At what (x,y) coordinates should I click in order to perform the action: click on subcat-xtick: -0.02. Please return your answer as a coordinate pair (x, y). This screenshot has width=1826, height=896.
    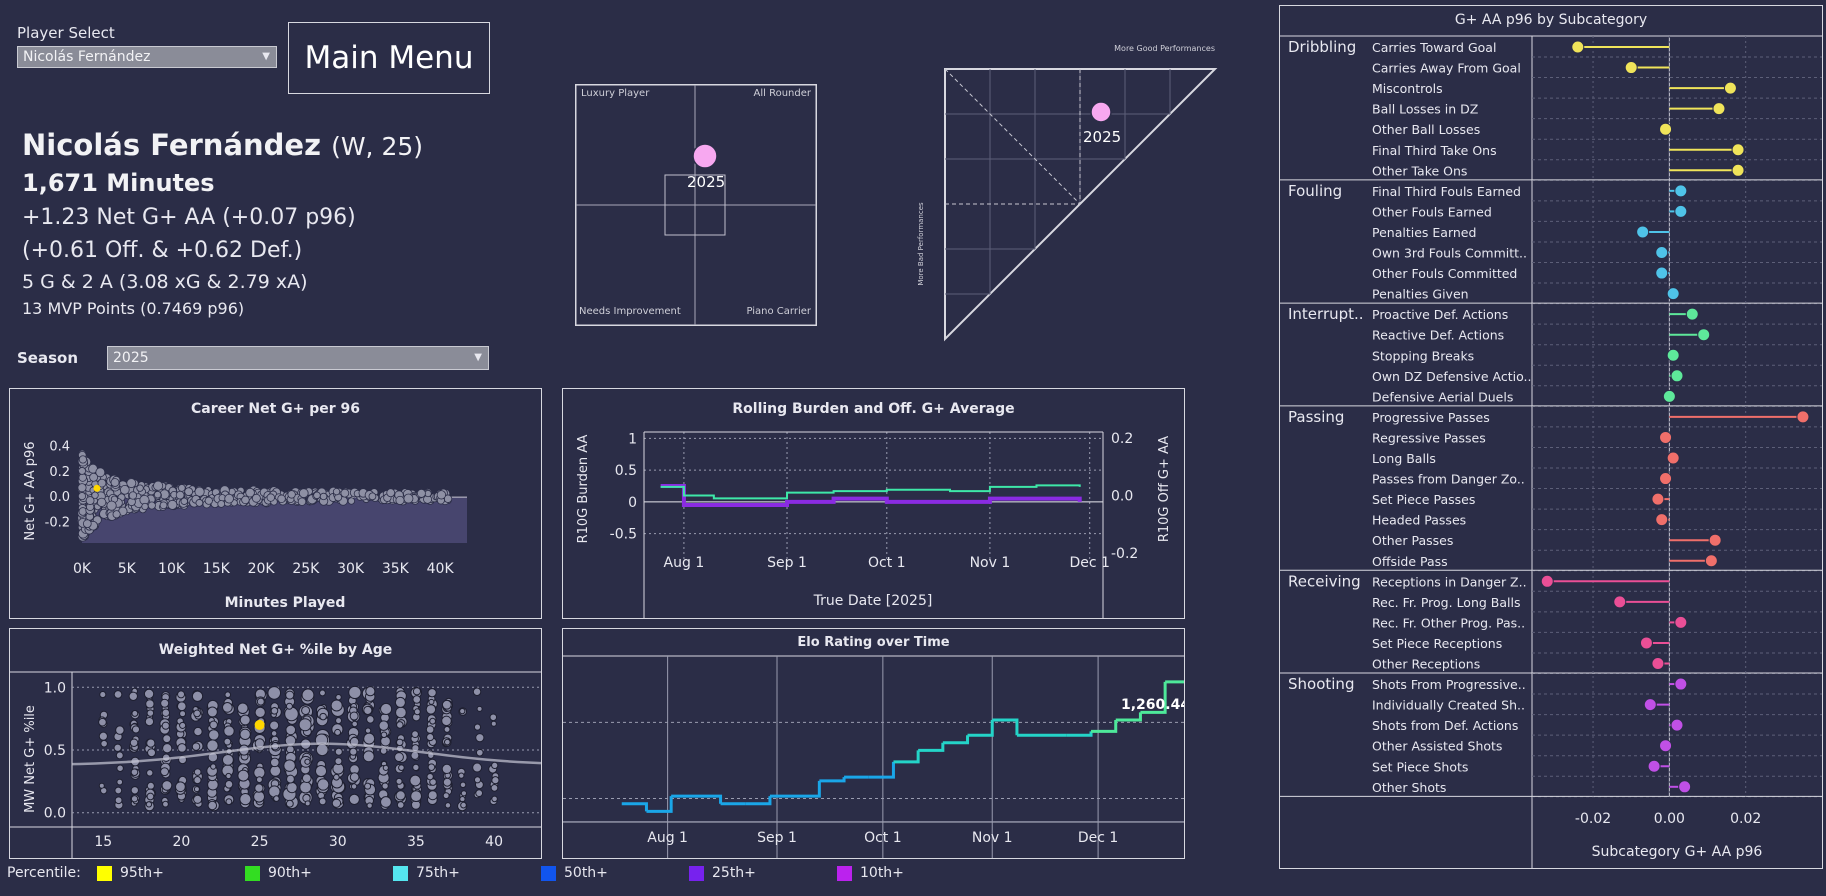
    Looking at the image, I should click on (1593, 819).